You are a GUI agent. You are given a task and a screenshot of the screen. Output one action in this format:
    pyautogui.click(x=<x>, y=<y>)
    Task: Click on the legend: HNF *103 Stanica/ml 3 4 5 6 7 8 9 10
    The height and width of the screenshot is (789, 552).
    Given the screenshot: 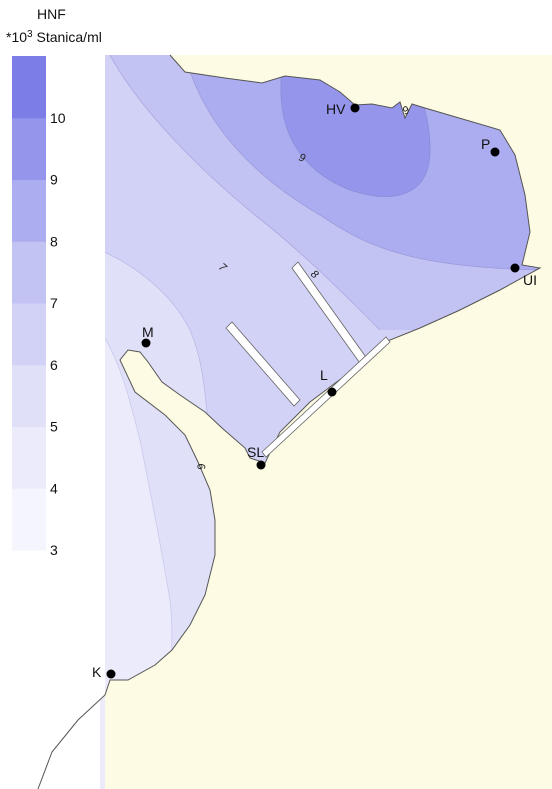 What is the action you would take?
    pyautogui.click(x=54, y=282)
    